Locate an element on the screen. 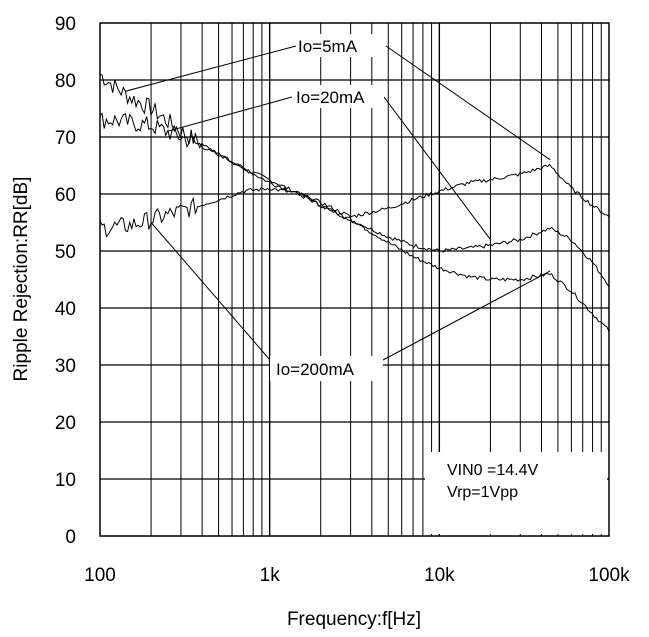  annotation-box-io5 is located at coordinates (337, 45).